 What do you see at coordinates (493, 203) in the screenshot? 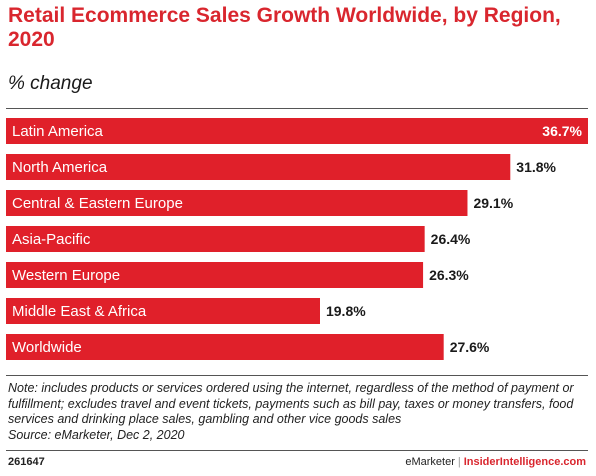
I see `value-label-central-eastern-europe: 29.1%` at bounding box center [493, 203].